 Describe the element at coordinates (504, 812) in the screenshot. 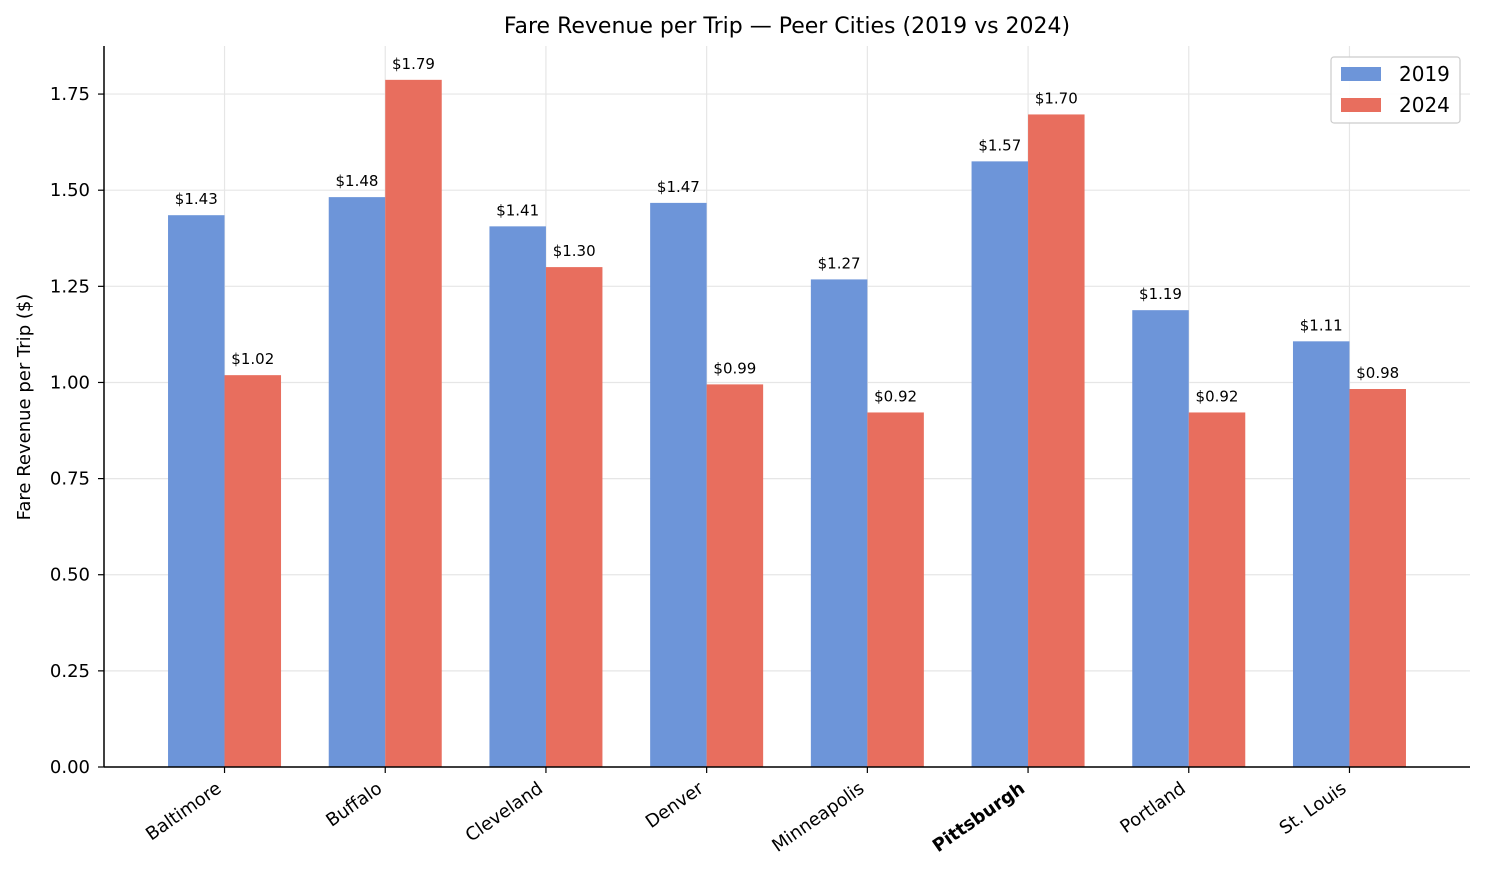

I see `x-tick-label: Cleveland` at that location.